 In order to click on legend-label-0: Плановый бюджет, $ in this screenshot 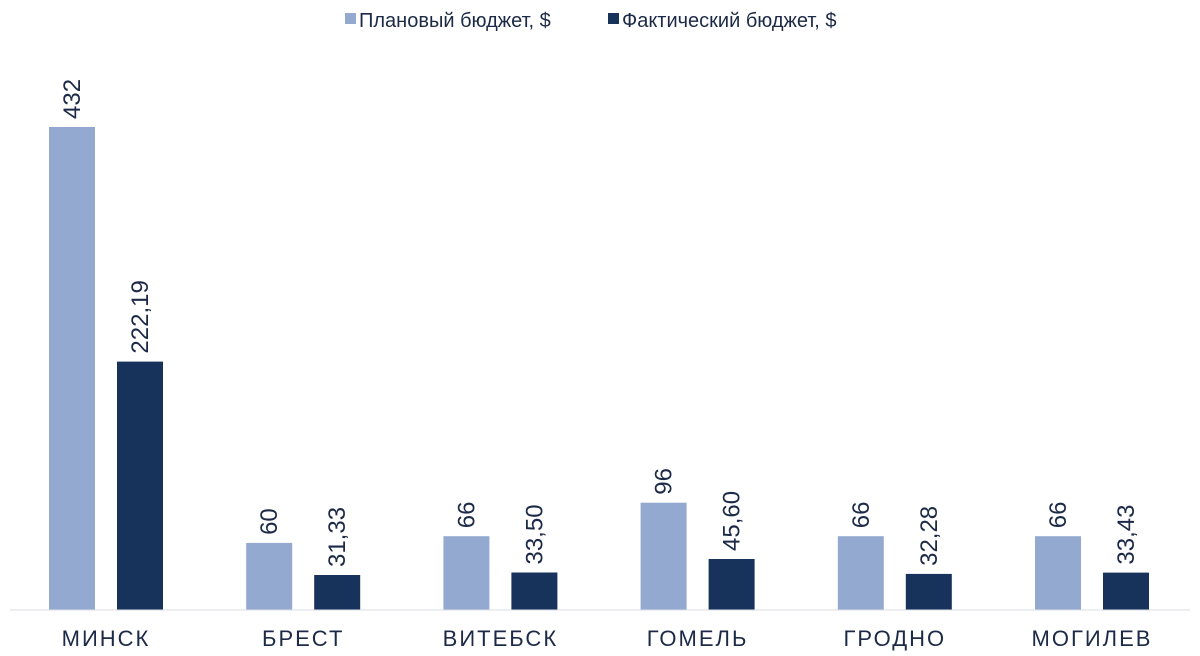, I will do `click(455, 21)`.